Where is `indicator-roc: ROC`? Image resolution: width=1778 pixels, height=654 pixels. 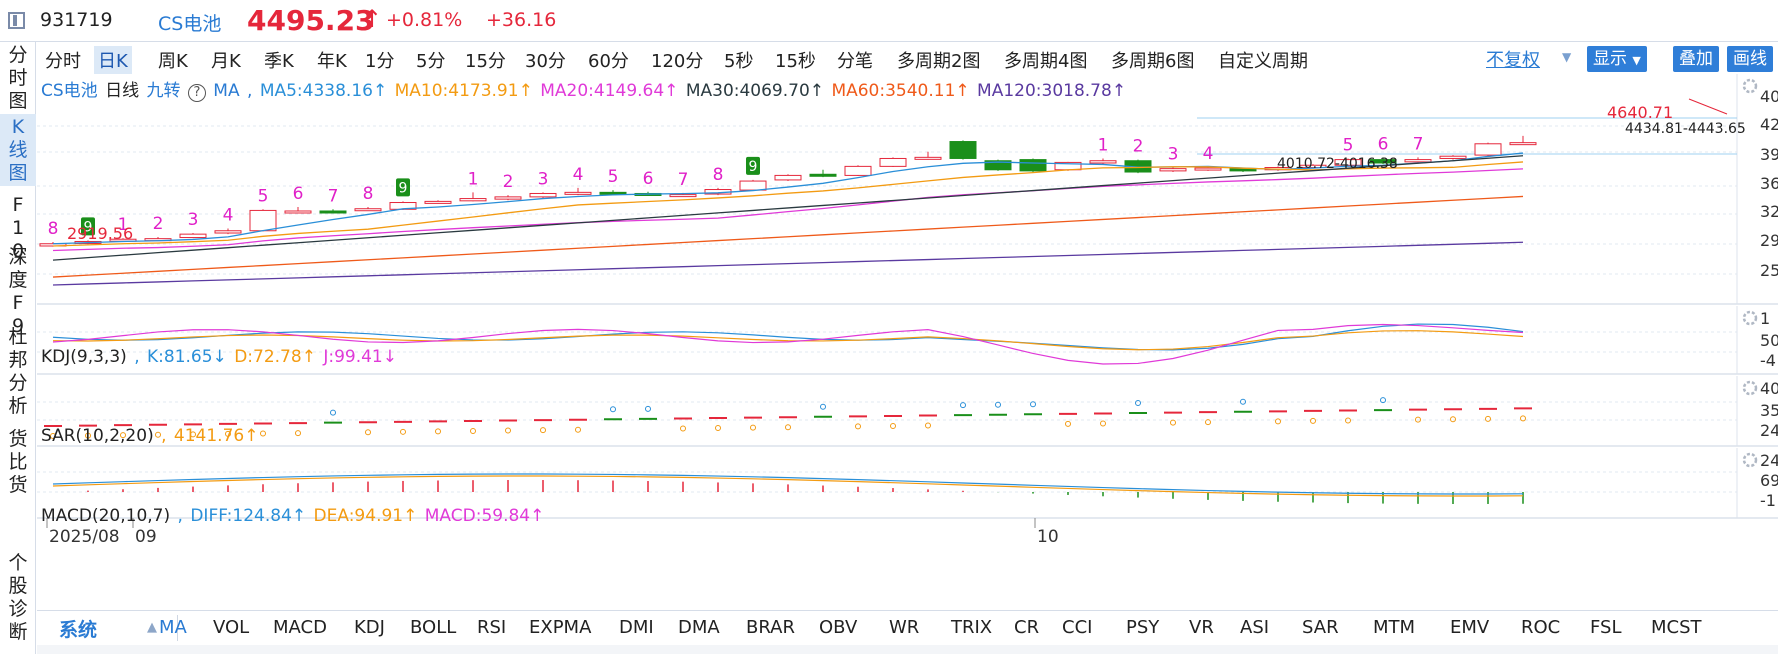 indicator-roc: ROC is located at coordinates (1541, 627).